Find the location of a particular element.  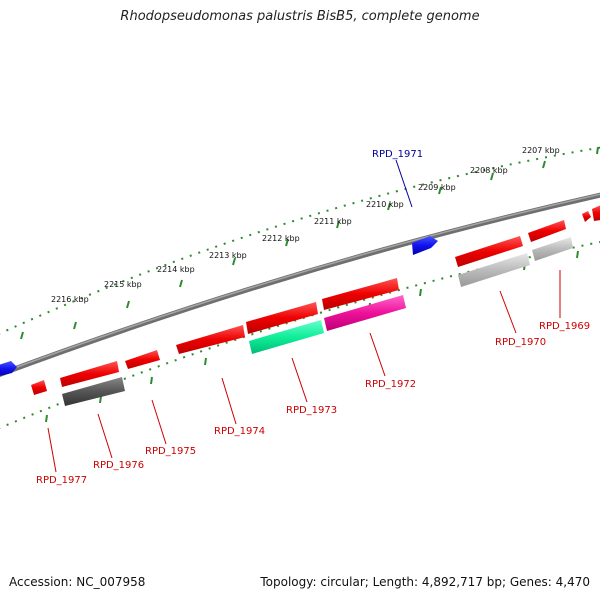

gene-label: RPD_1977 is located at coordinates (61, 480).